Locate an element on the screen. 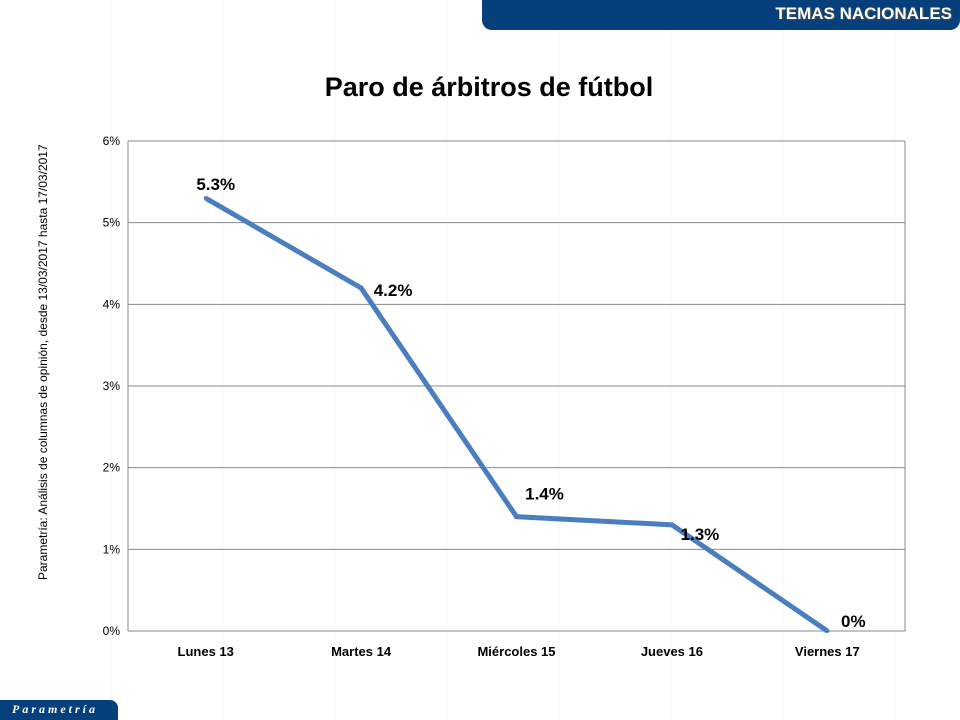 The height and width of the screenshot is (720, 960). x-tick-label: Jueves 16 is located at coordinates (672, 651).